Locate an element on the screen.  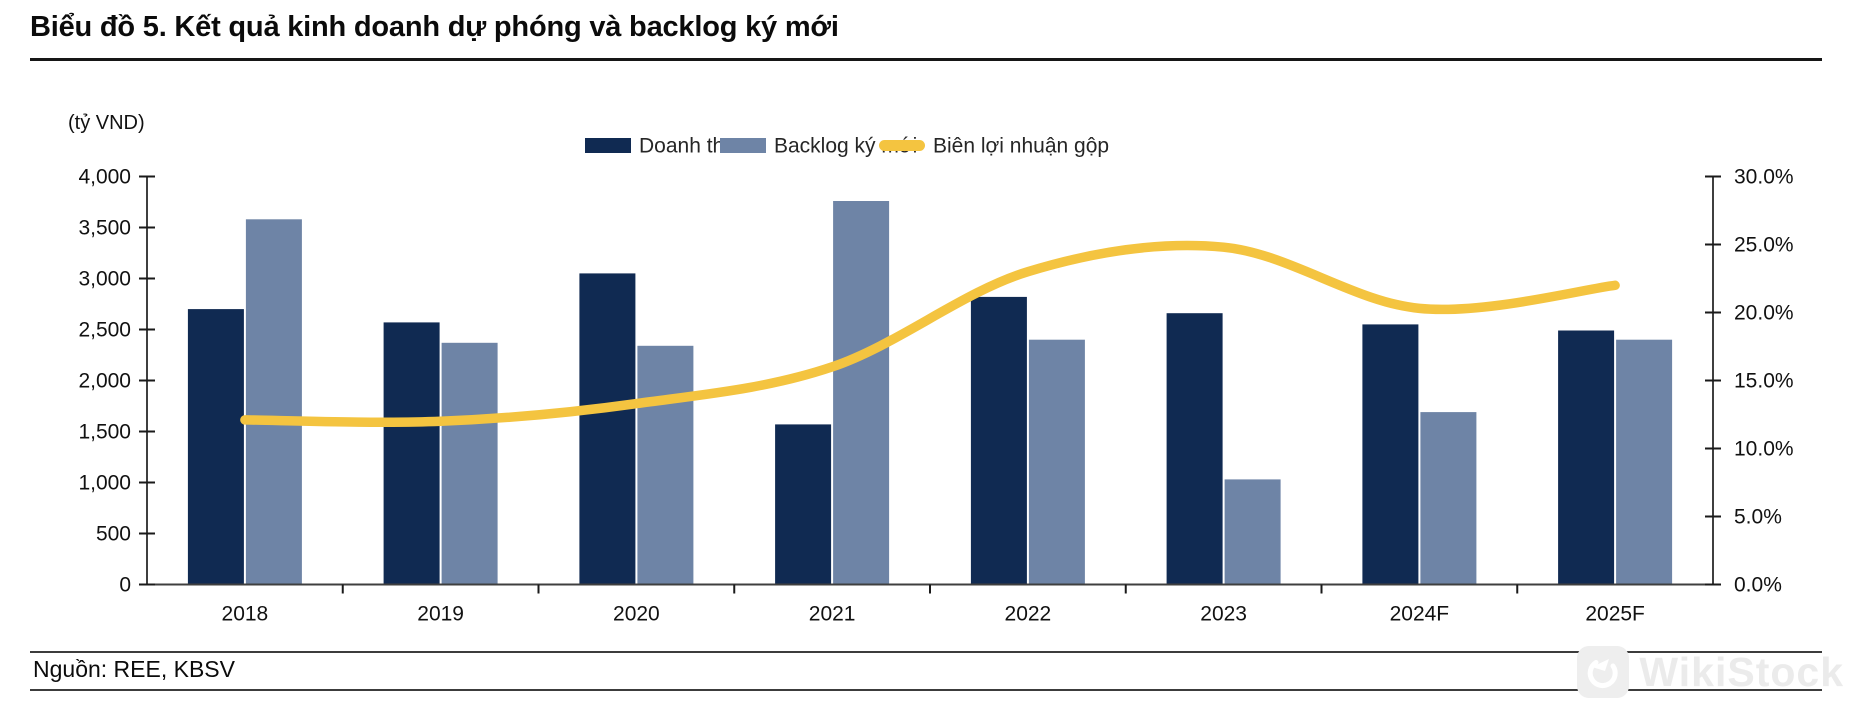
bar-doanh-thu-2023 is located at coordinates (1194, 449).